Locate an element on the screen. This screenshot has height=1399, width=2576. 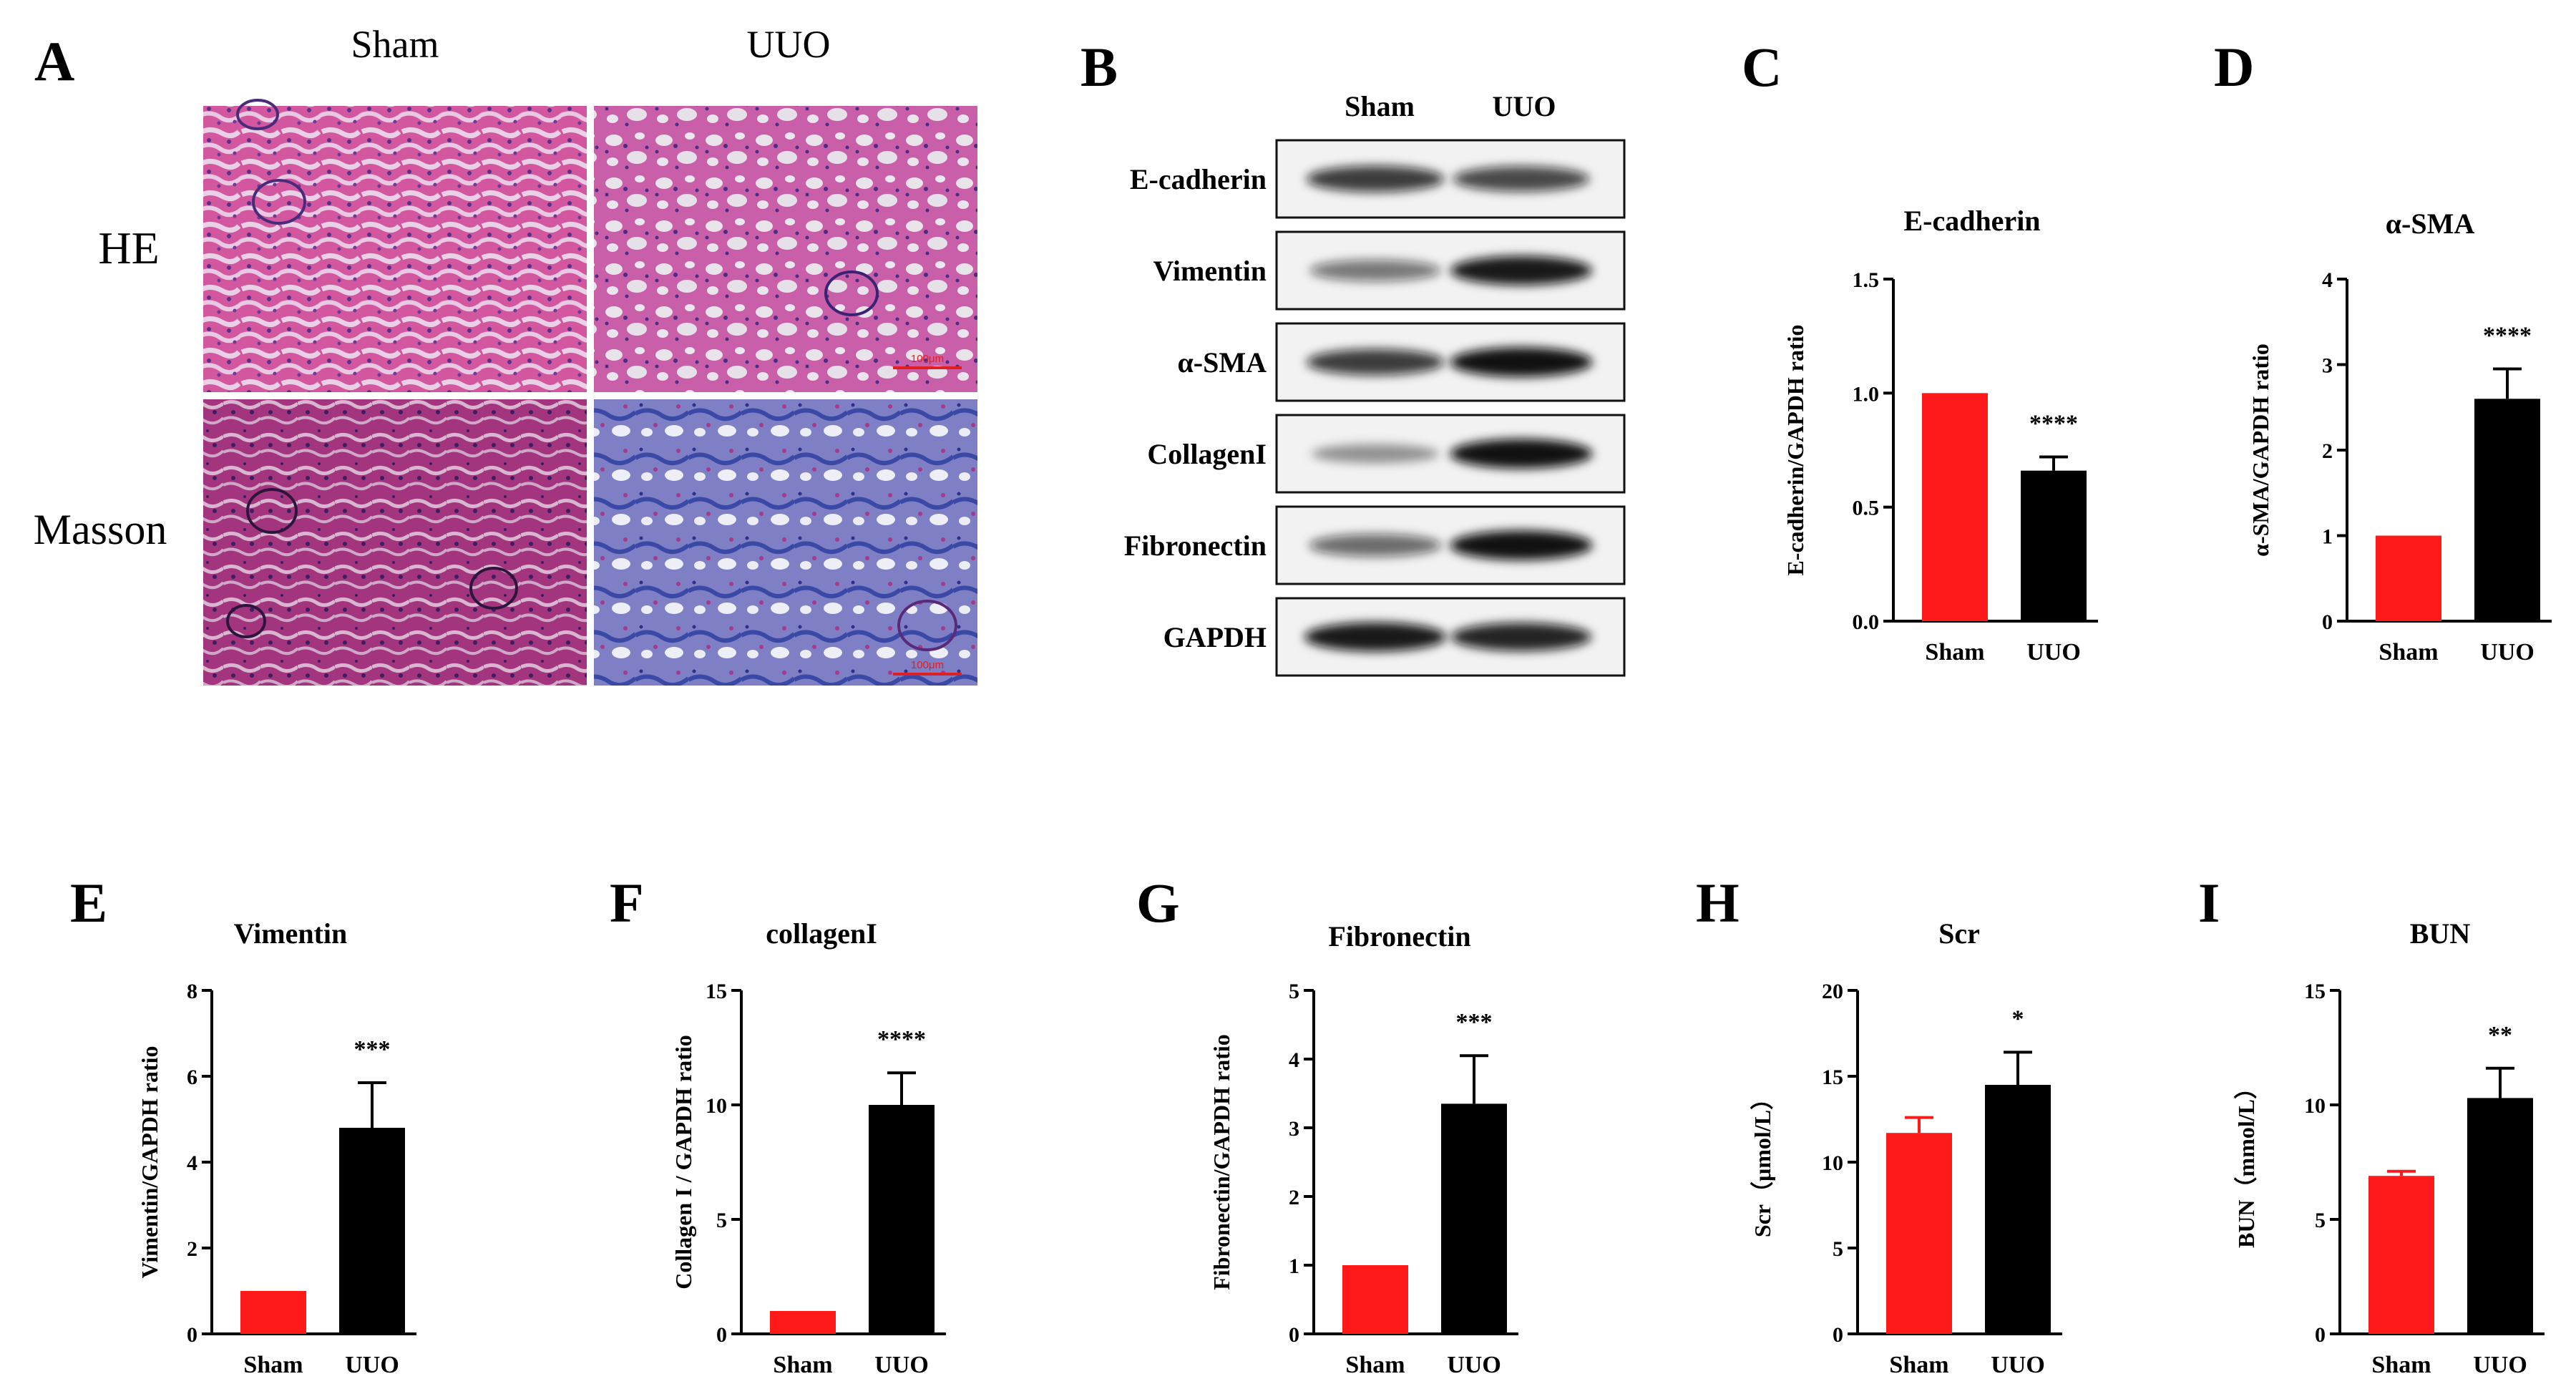
y-tick-label: 1.5 is located at coordinates (1866, 280).